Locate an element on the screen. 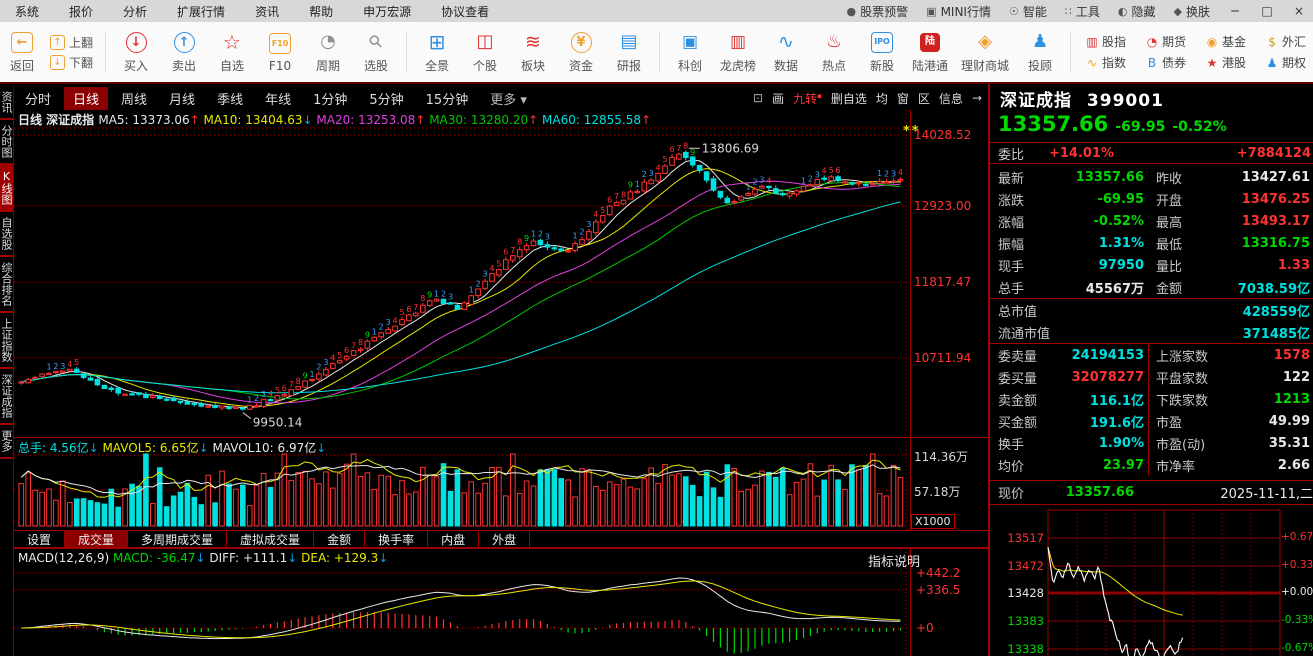 This screenshot has width=1313, height=656. toolbar-stock-button: ◫ 个股 is located at coordinates (485, 52).